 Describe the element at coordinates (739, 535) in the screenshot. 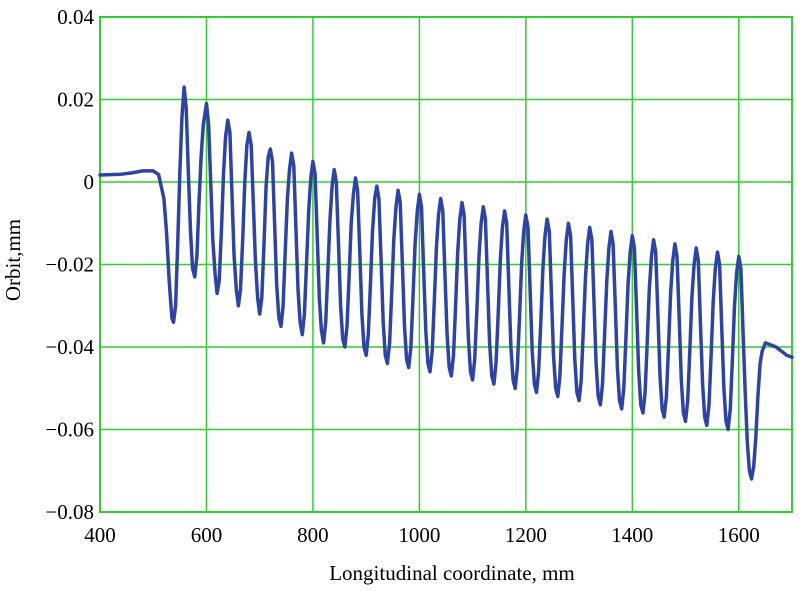

I see `x-tick-label: 1600` at that location.